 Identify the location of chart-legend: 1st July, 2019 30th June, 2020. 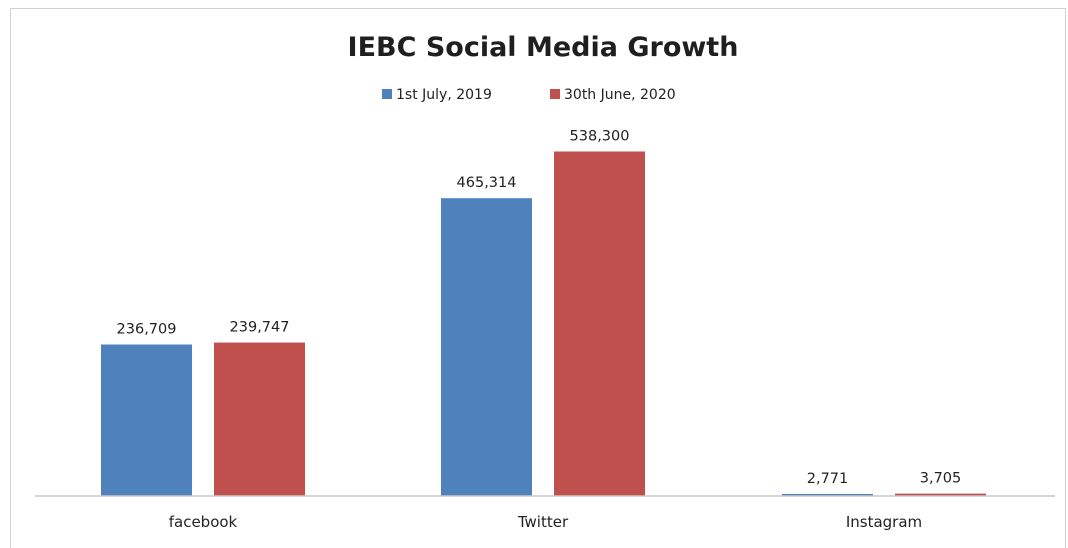
(529, 95).